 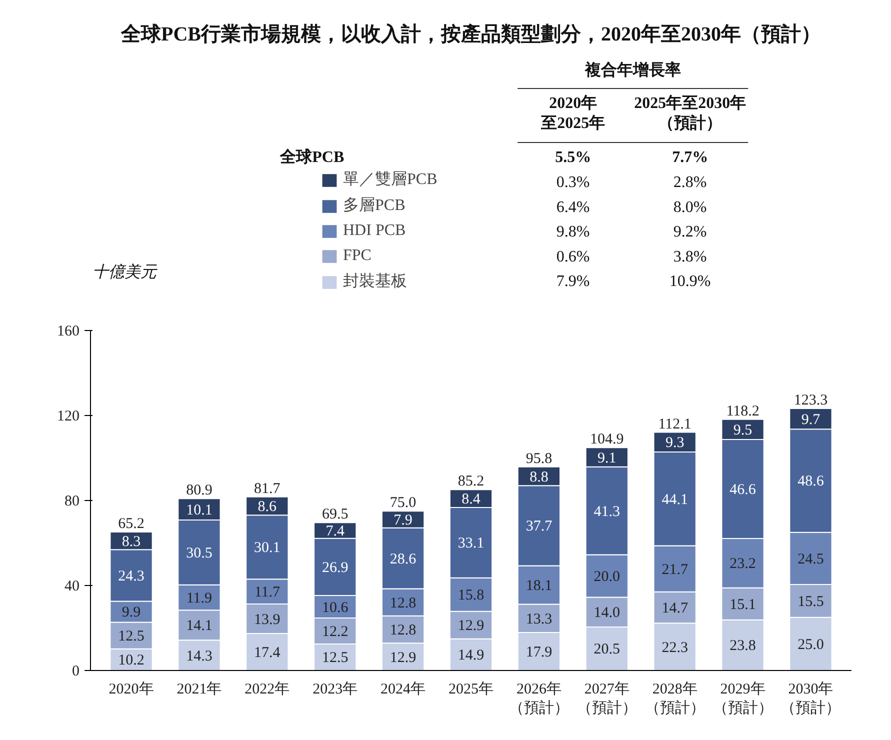 I want to click on data-label: 21.7, so click(x=675, y=570).